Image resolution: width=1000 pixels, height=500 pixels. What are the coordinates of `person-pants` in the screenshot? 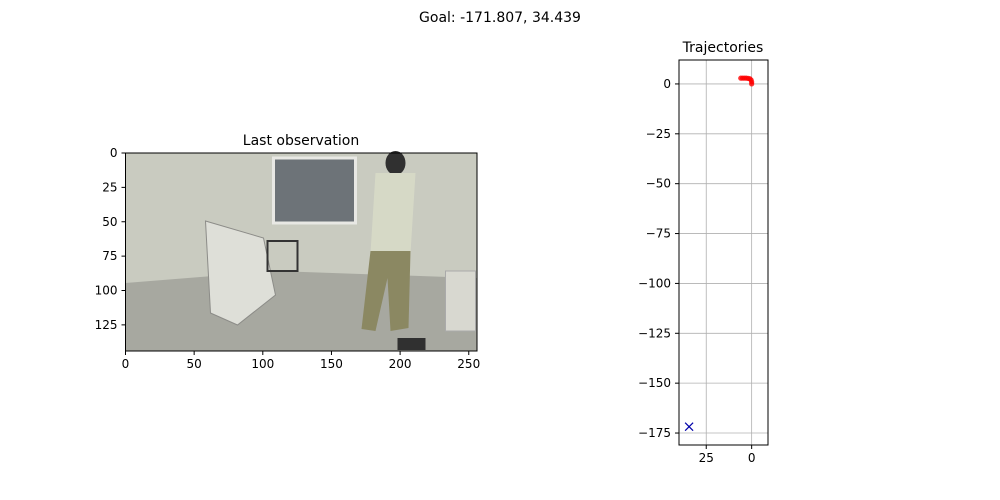 It's located at (386, 291).